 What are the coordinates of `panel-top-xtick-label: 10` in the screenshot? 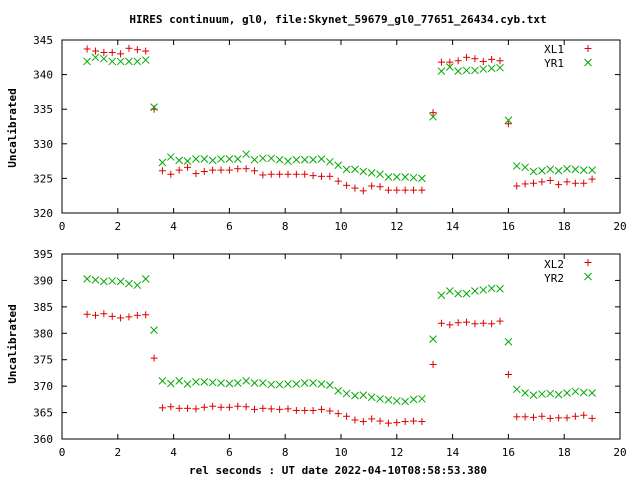 It's located at (340, 226).